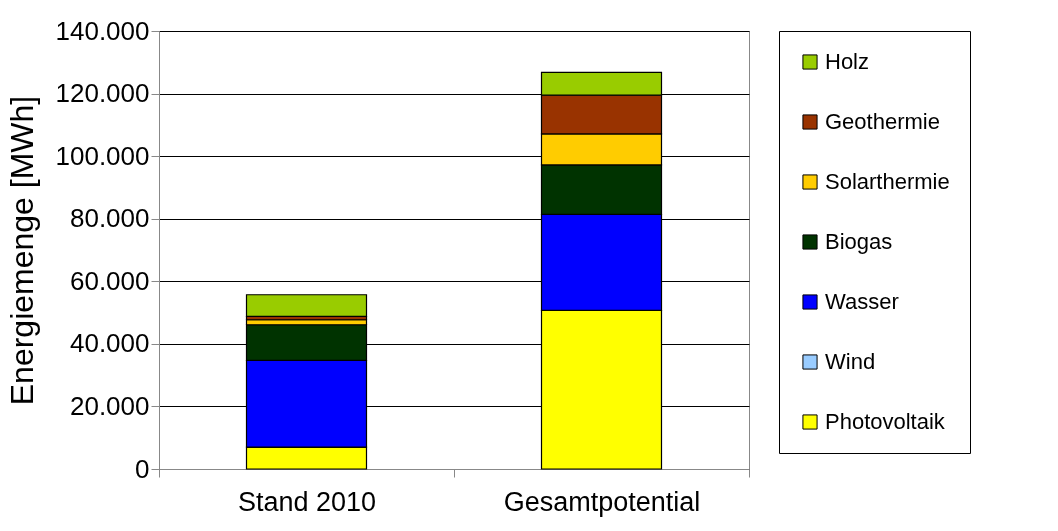  Describe the element at coordinates (102, 30) in the screenshot. I see `y-tick-label: 140.000` at that location.